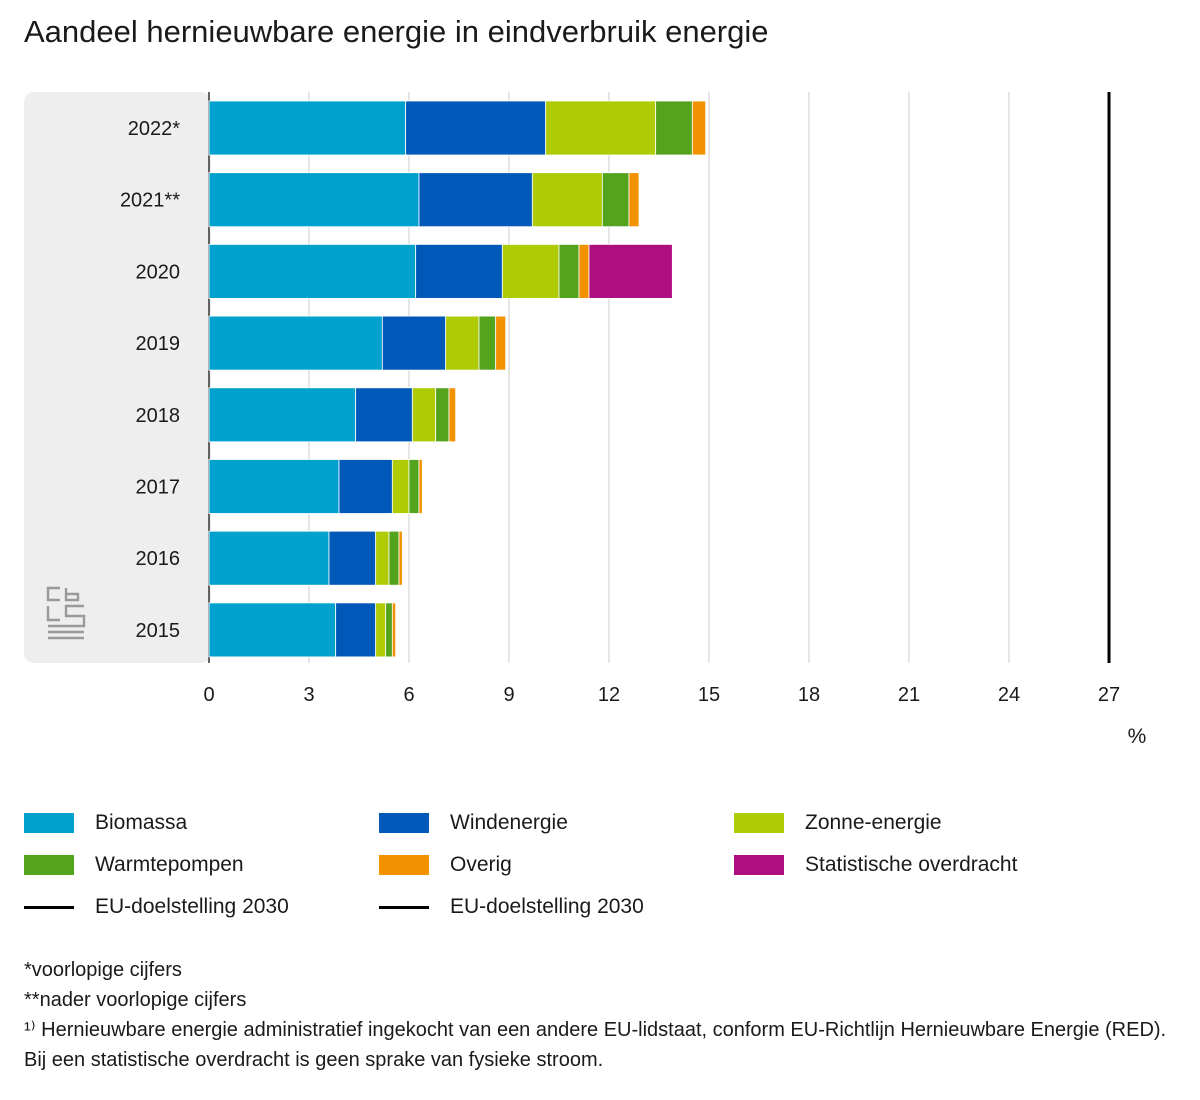  I want to click on legend-label: Overig, so click(481, 864).